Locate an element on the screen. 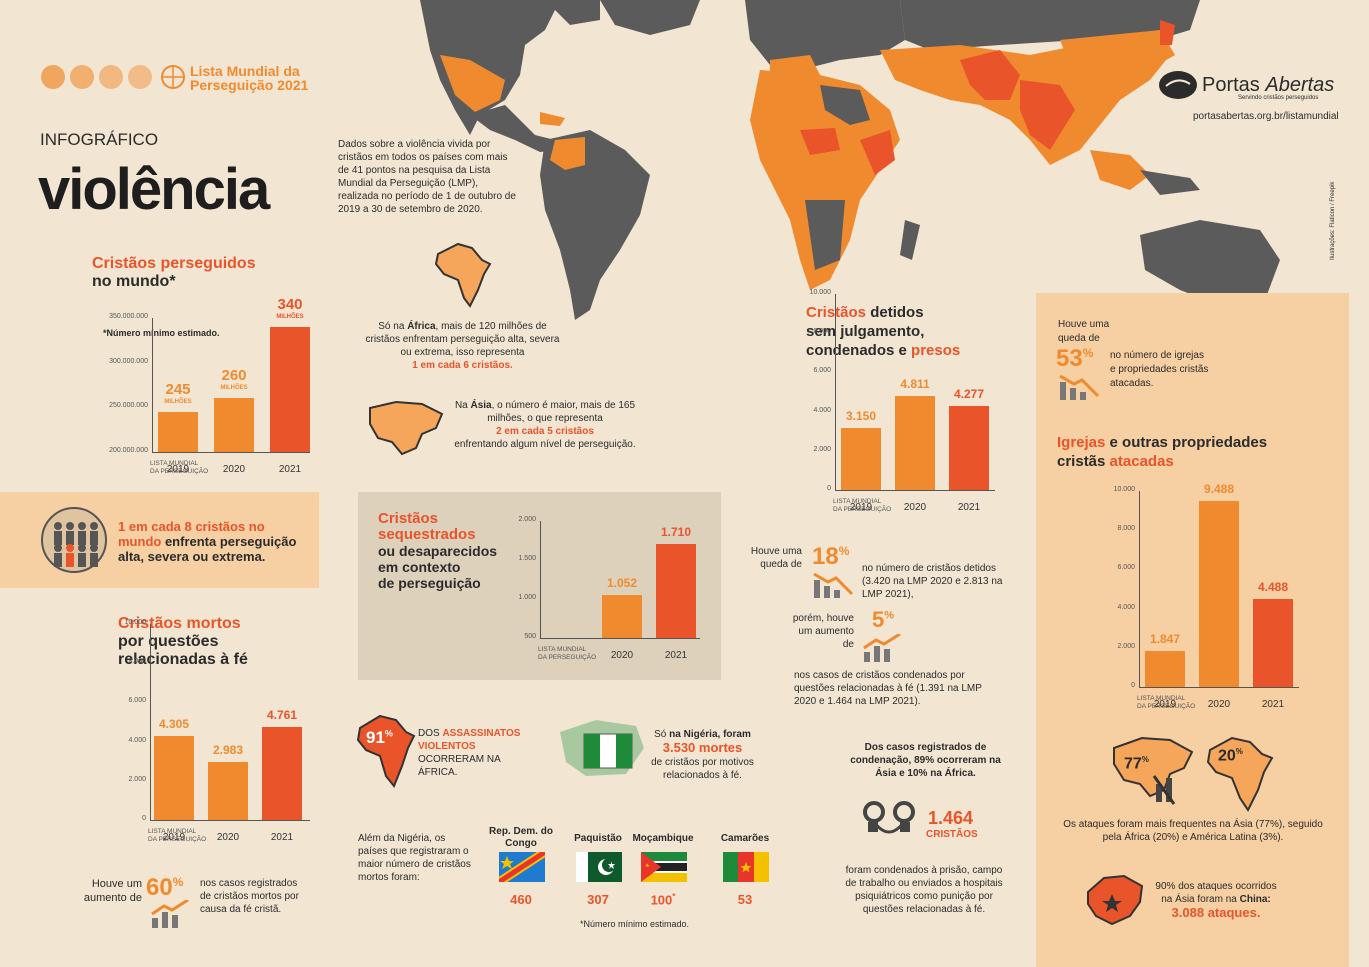 The width and height of the screenshot is (1369, 967). detained-tick-label: 10.000 is located at coordinates (820, 292).